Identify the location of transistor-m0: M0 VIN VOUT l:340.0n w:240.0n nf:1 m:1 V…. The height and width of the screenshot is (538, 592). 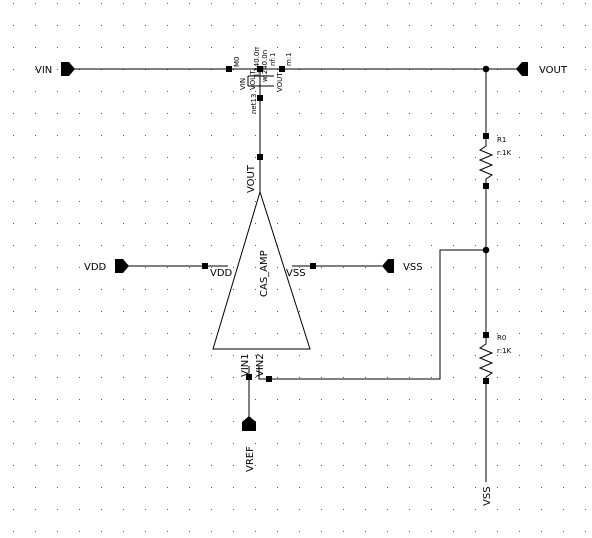
(262, 80).